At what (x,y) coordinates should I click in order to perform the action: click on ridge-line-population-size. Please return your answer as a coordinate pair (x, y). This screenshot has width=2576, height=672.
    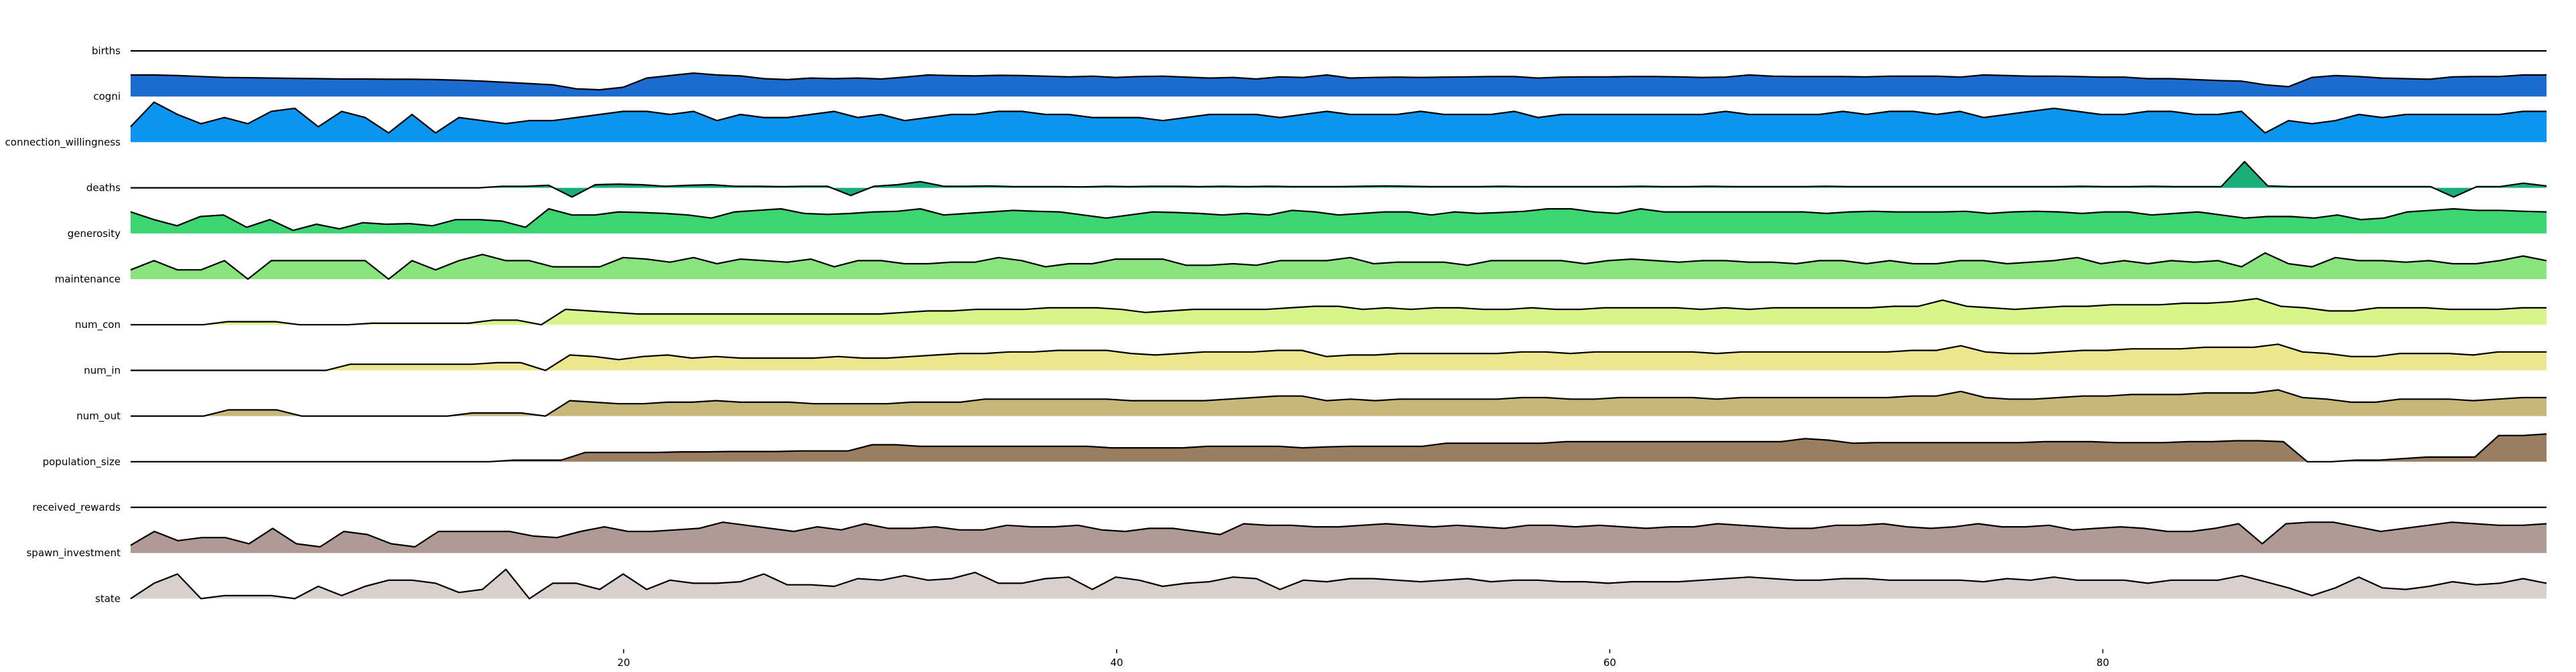
    Looking at the image, I should click on (1339, 448).